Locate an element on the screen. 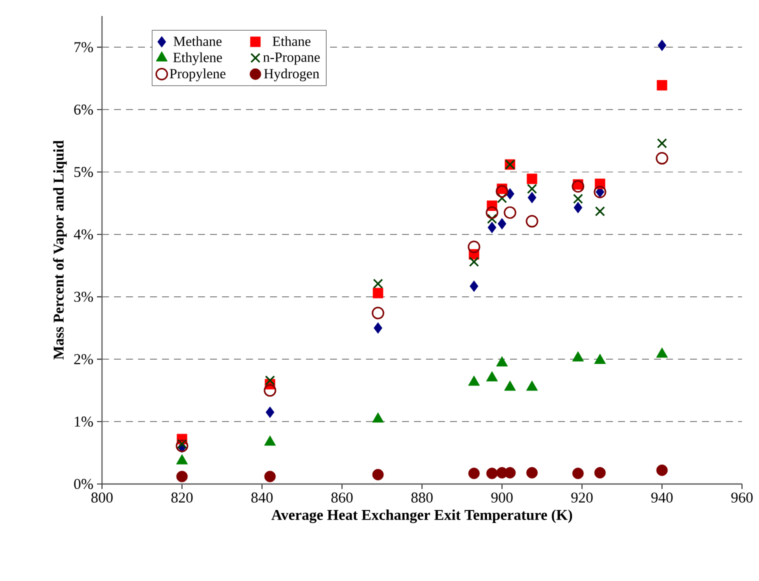 This screenshot has height=581, width=759. y-tick-label: 1% is located at coordinates (83, 421).